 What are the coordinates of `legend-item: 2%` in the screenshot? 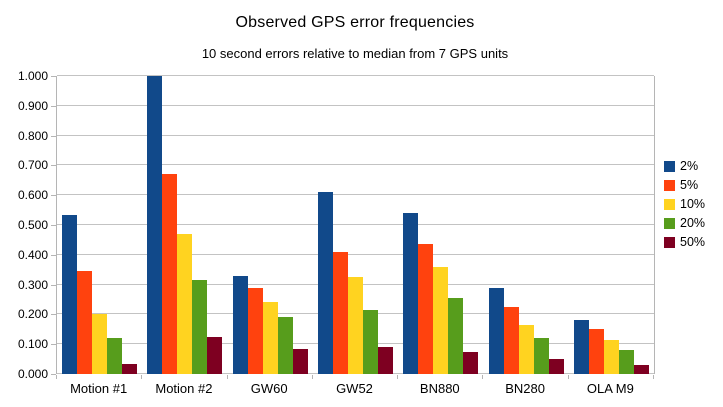 It's located at (684, 166).